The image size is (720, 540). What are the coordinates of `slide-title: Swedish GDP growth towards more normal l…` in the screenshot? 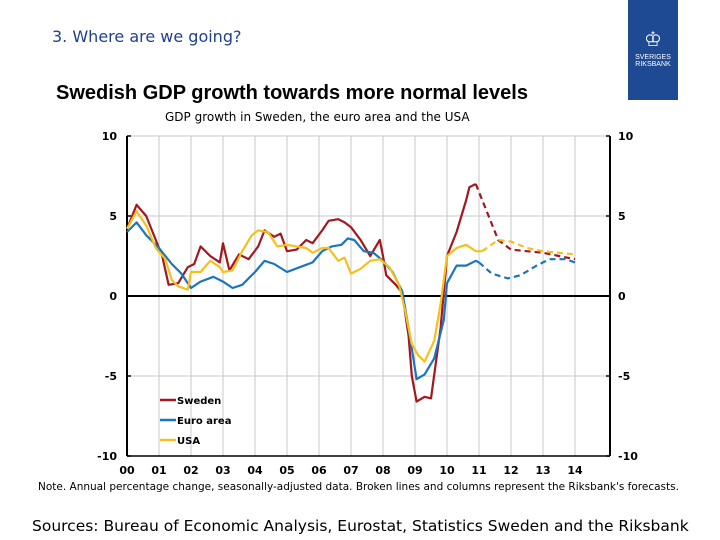 It's located at (292, 93).